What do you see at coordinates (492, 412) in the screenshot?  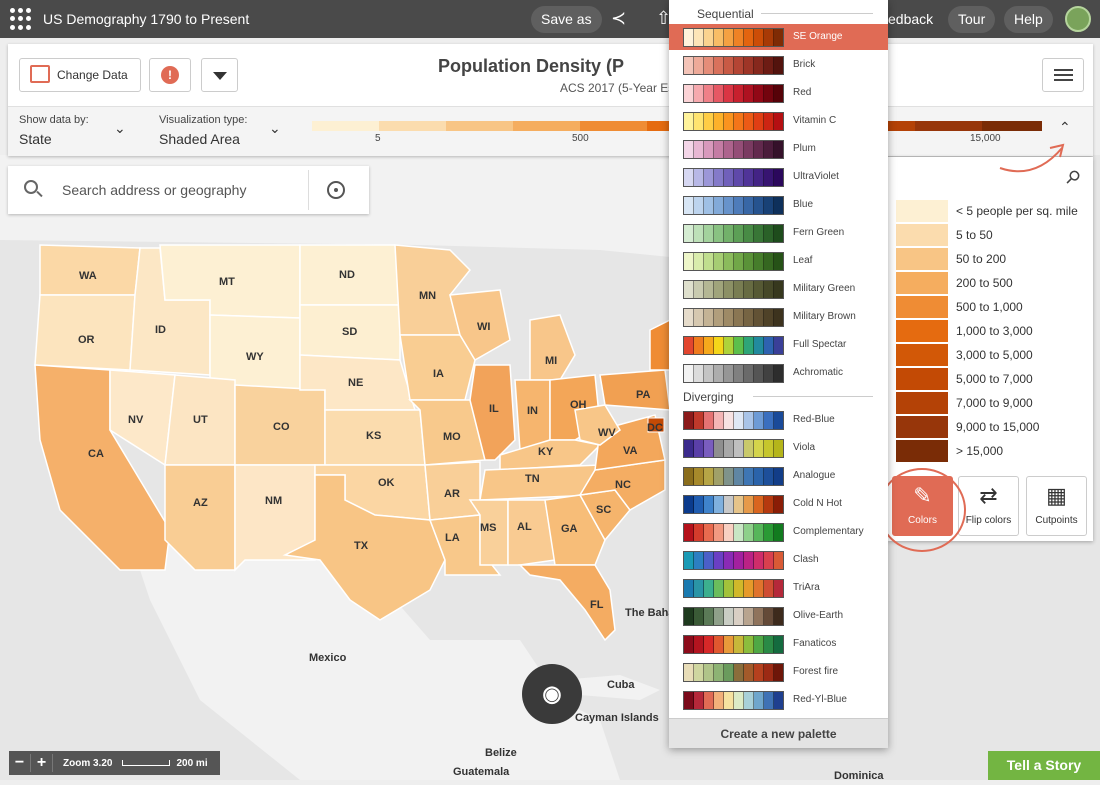 I see `state-IL` at bounding box center [492, 412].